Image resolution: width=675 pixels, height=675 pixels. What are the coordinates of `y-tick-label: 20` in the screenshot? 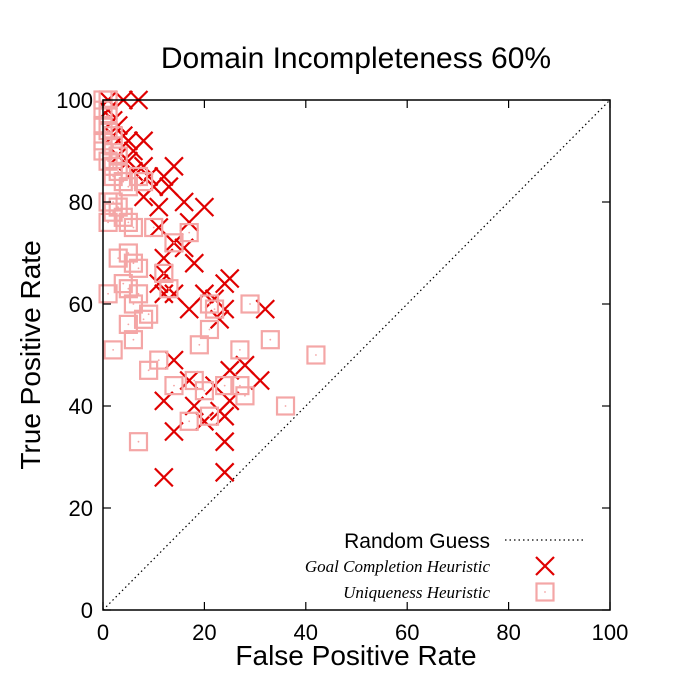 It's located at (81, 508).